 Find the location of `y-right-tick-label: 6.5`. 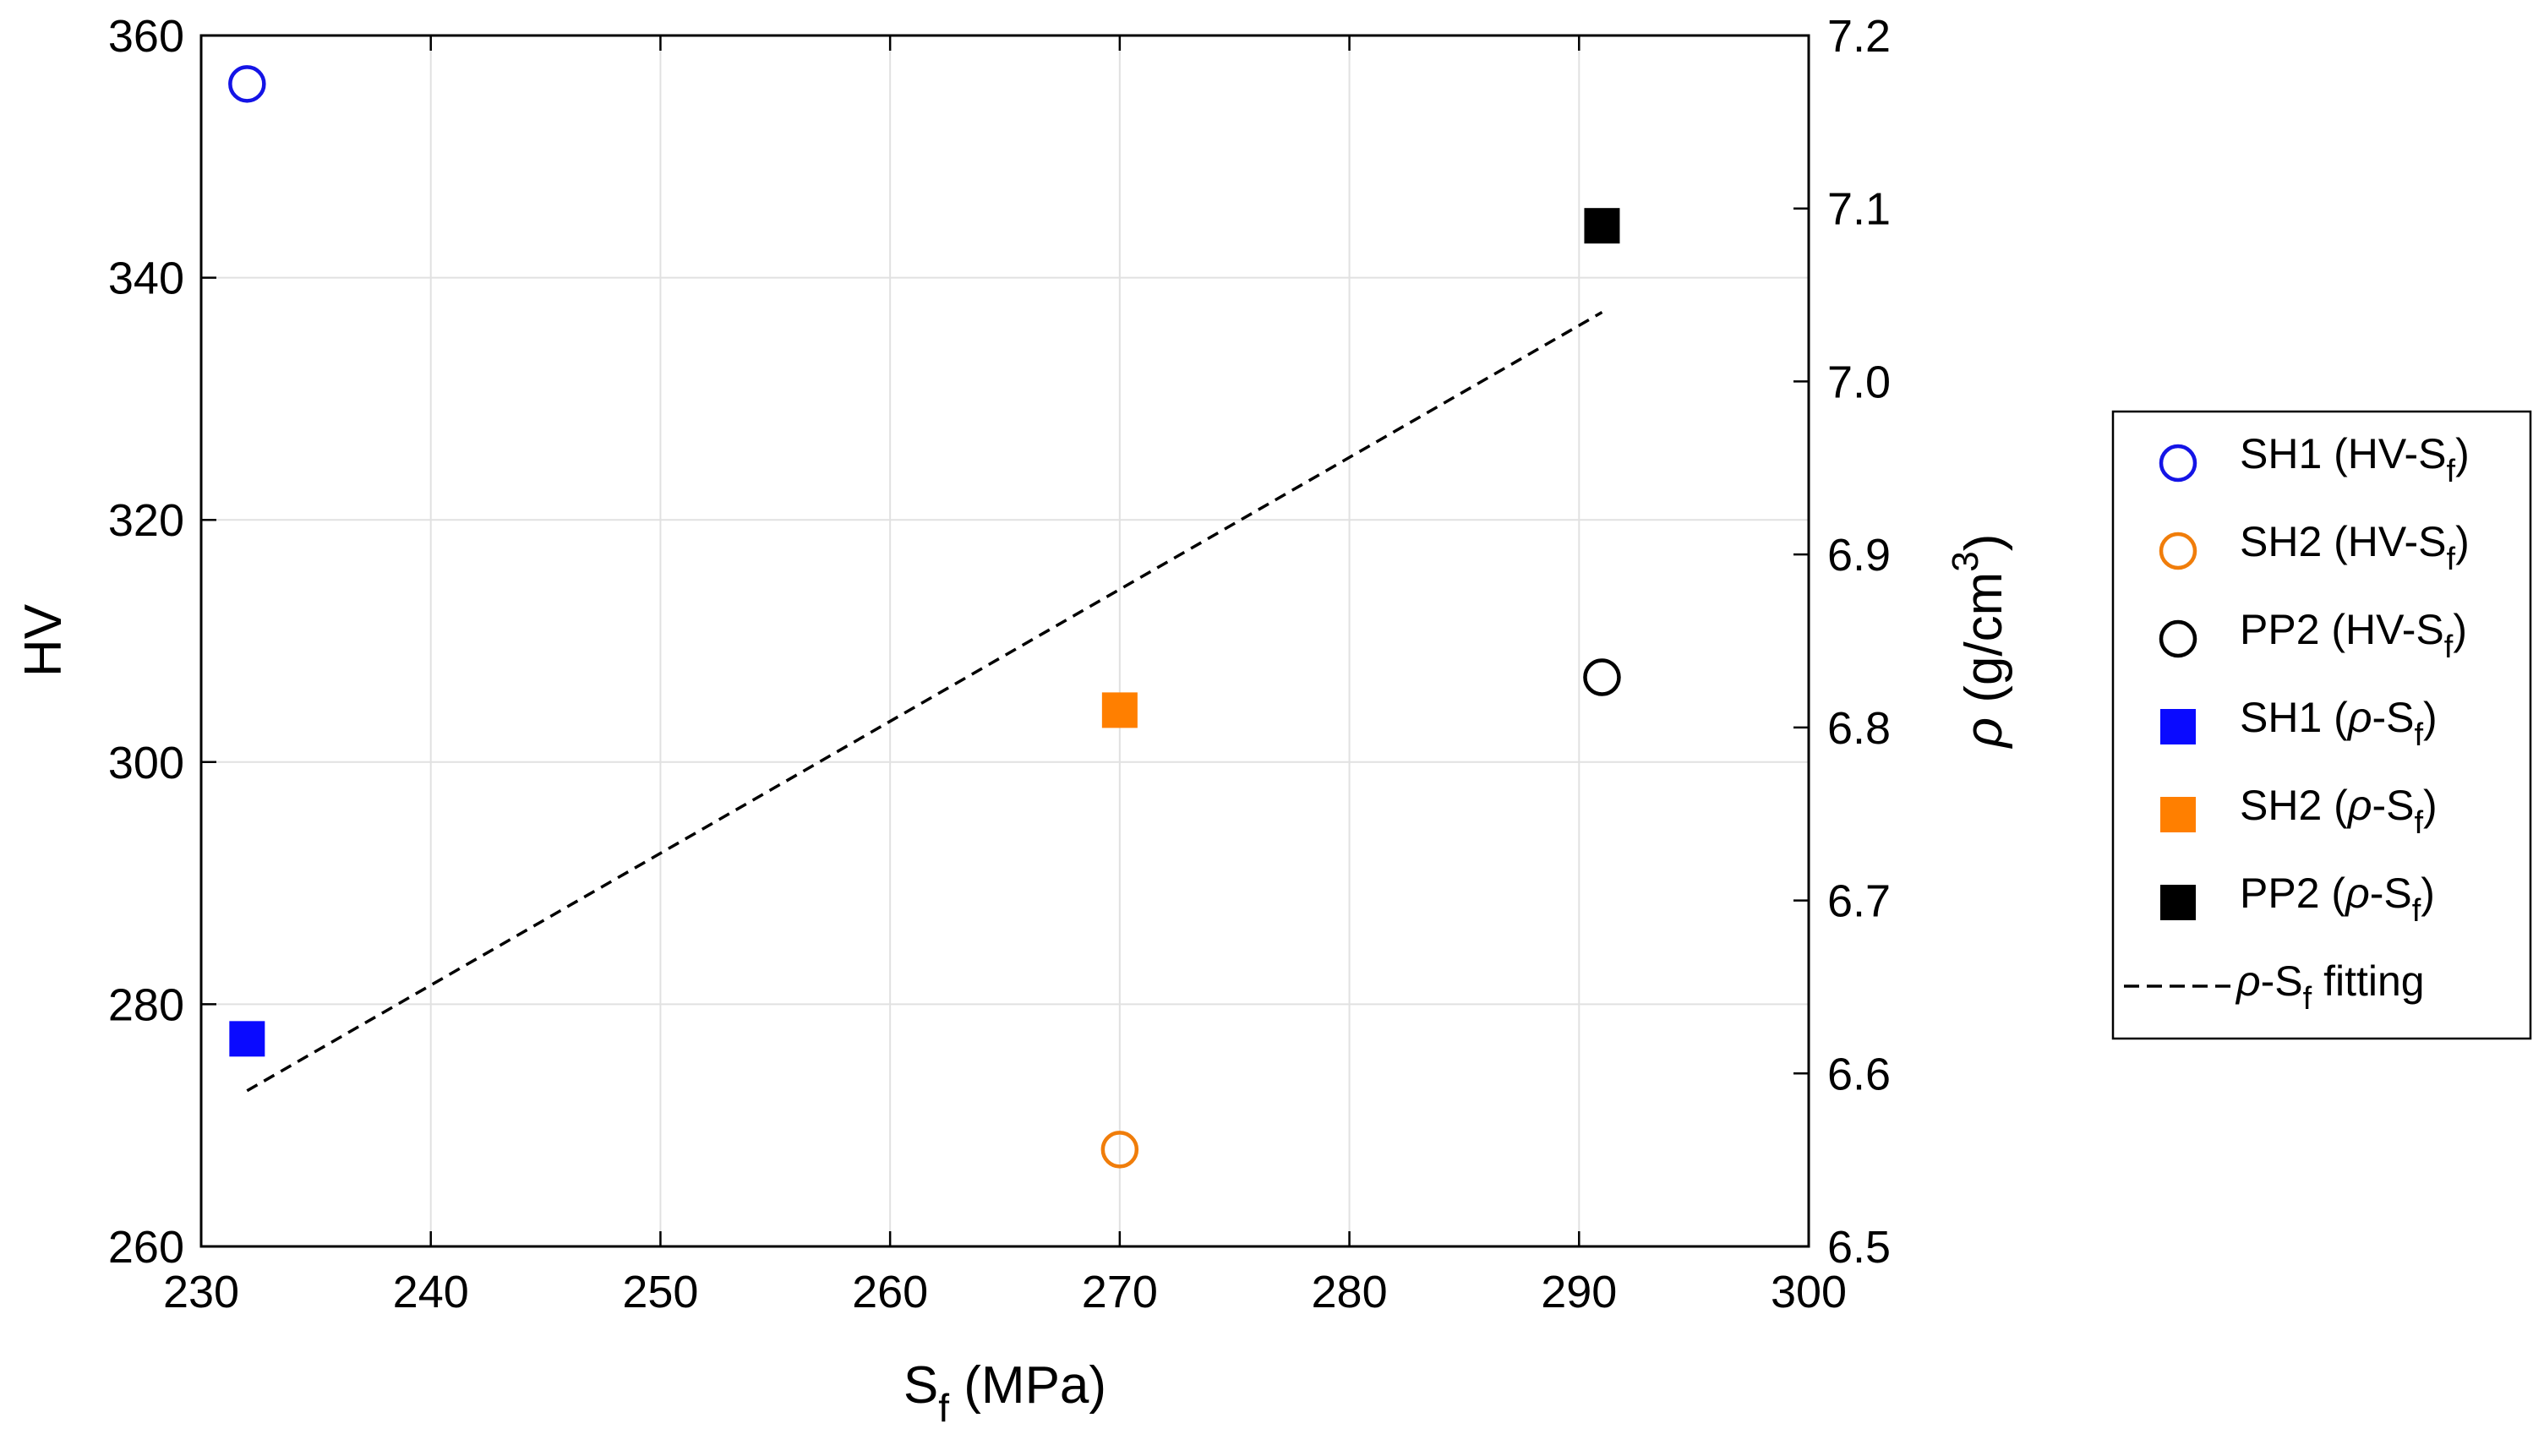

y-right-tick-label: 6.5 is located at coordinates (1859, 1247).